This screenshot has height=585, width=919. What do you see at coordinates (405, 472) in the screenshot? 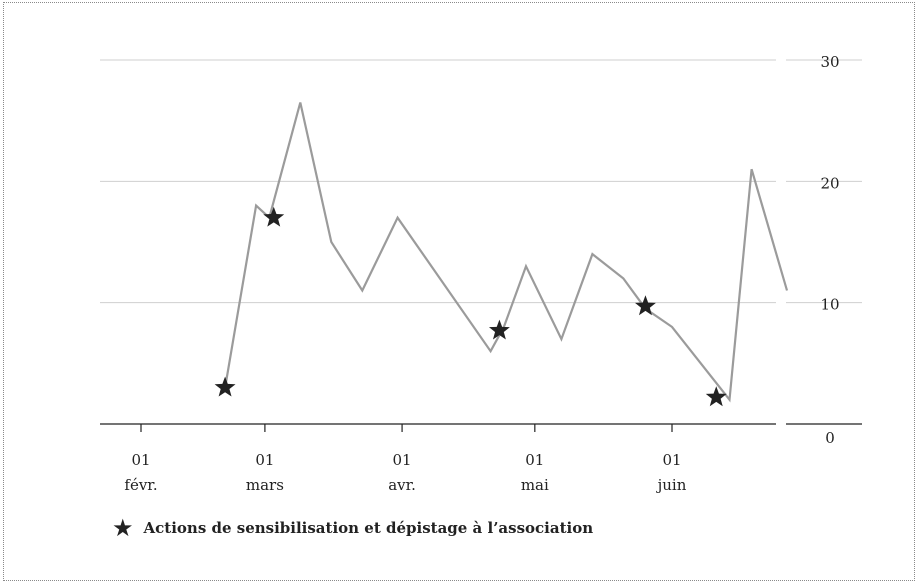
I see `x-axis-labels: 01 févr. 01 mars 01 avr. 01 mai 01 juin` at bounding box center [405, 472].